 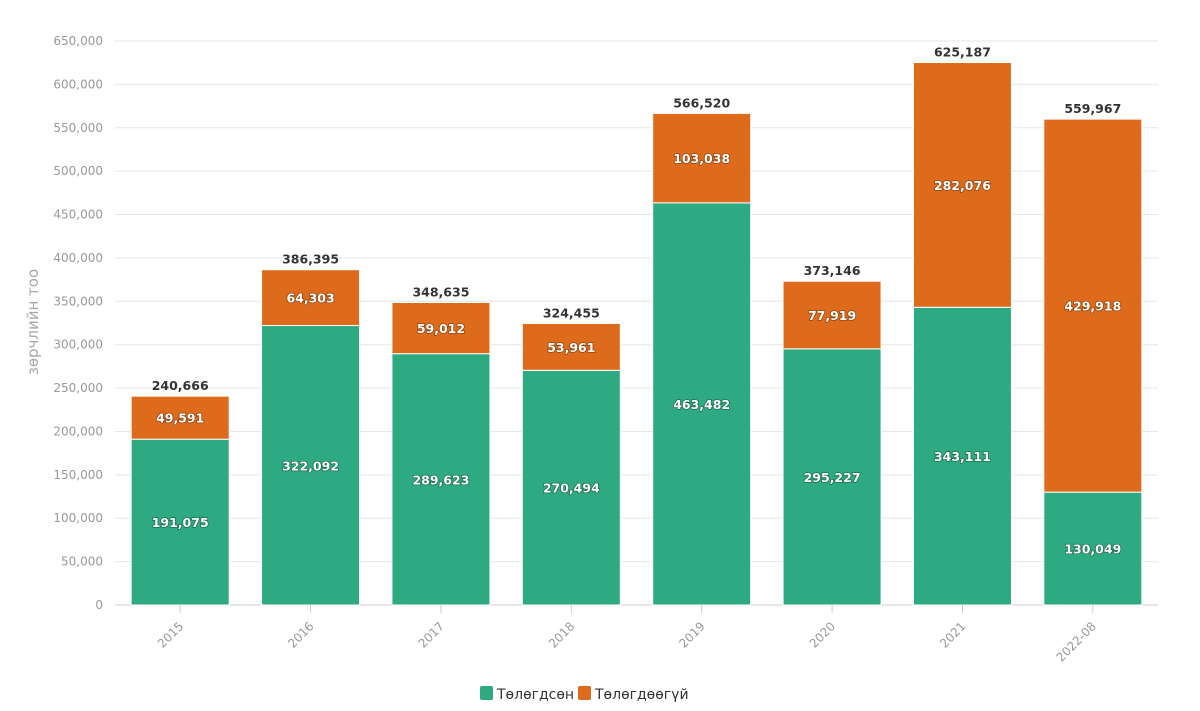 I want to click on data-label: 191,075, so click(x=180, y=522).